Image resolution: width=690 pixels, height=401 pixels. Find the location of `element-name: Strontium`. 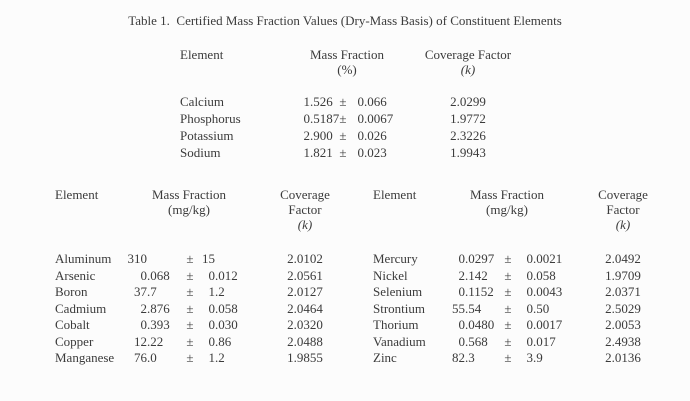

element-name: Strontium is located at coordinates (399, 308).